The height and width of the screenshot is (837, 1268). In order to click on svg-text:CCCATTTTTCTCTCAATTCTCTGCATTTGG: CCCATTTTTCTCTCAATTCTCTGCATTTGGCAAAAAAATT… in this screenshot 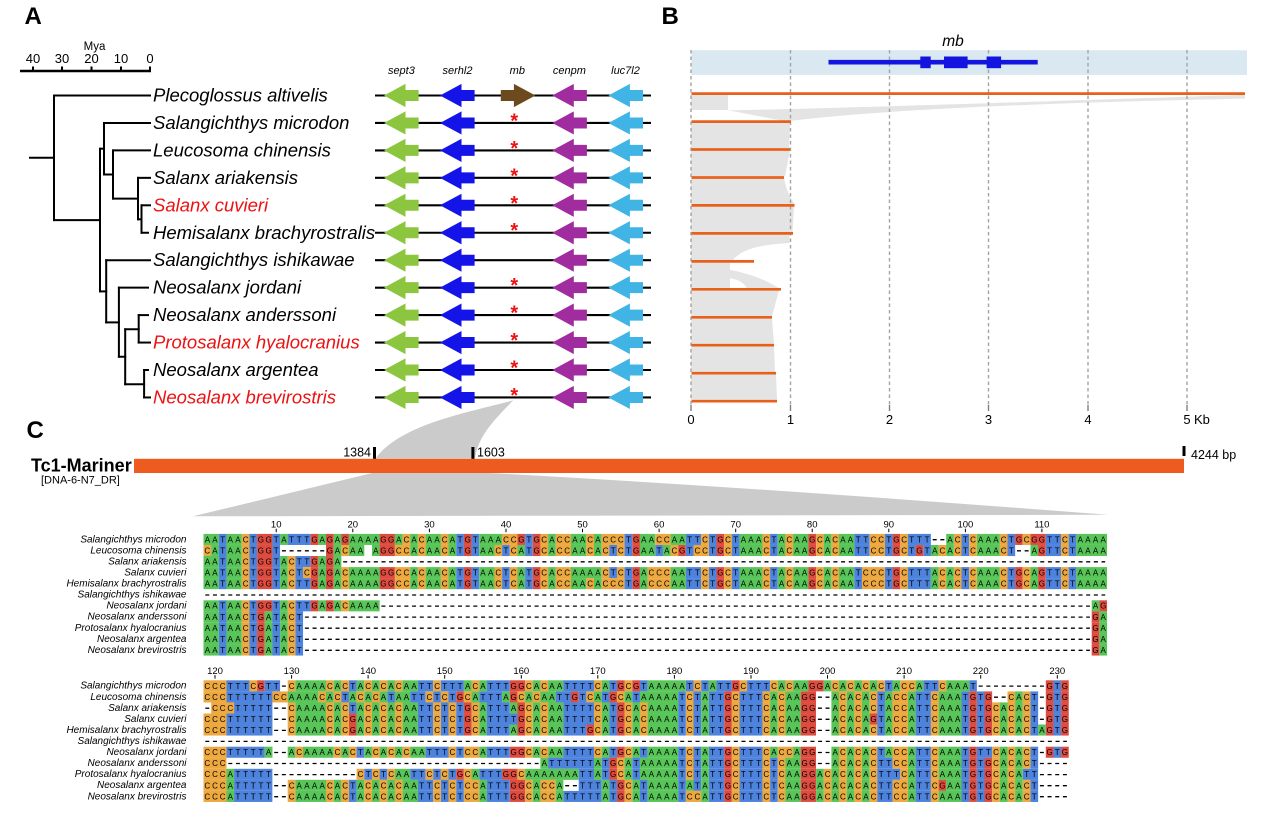, I will do `click(620, 774)`.